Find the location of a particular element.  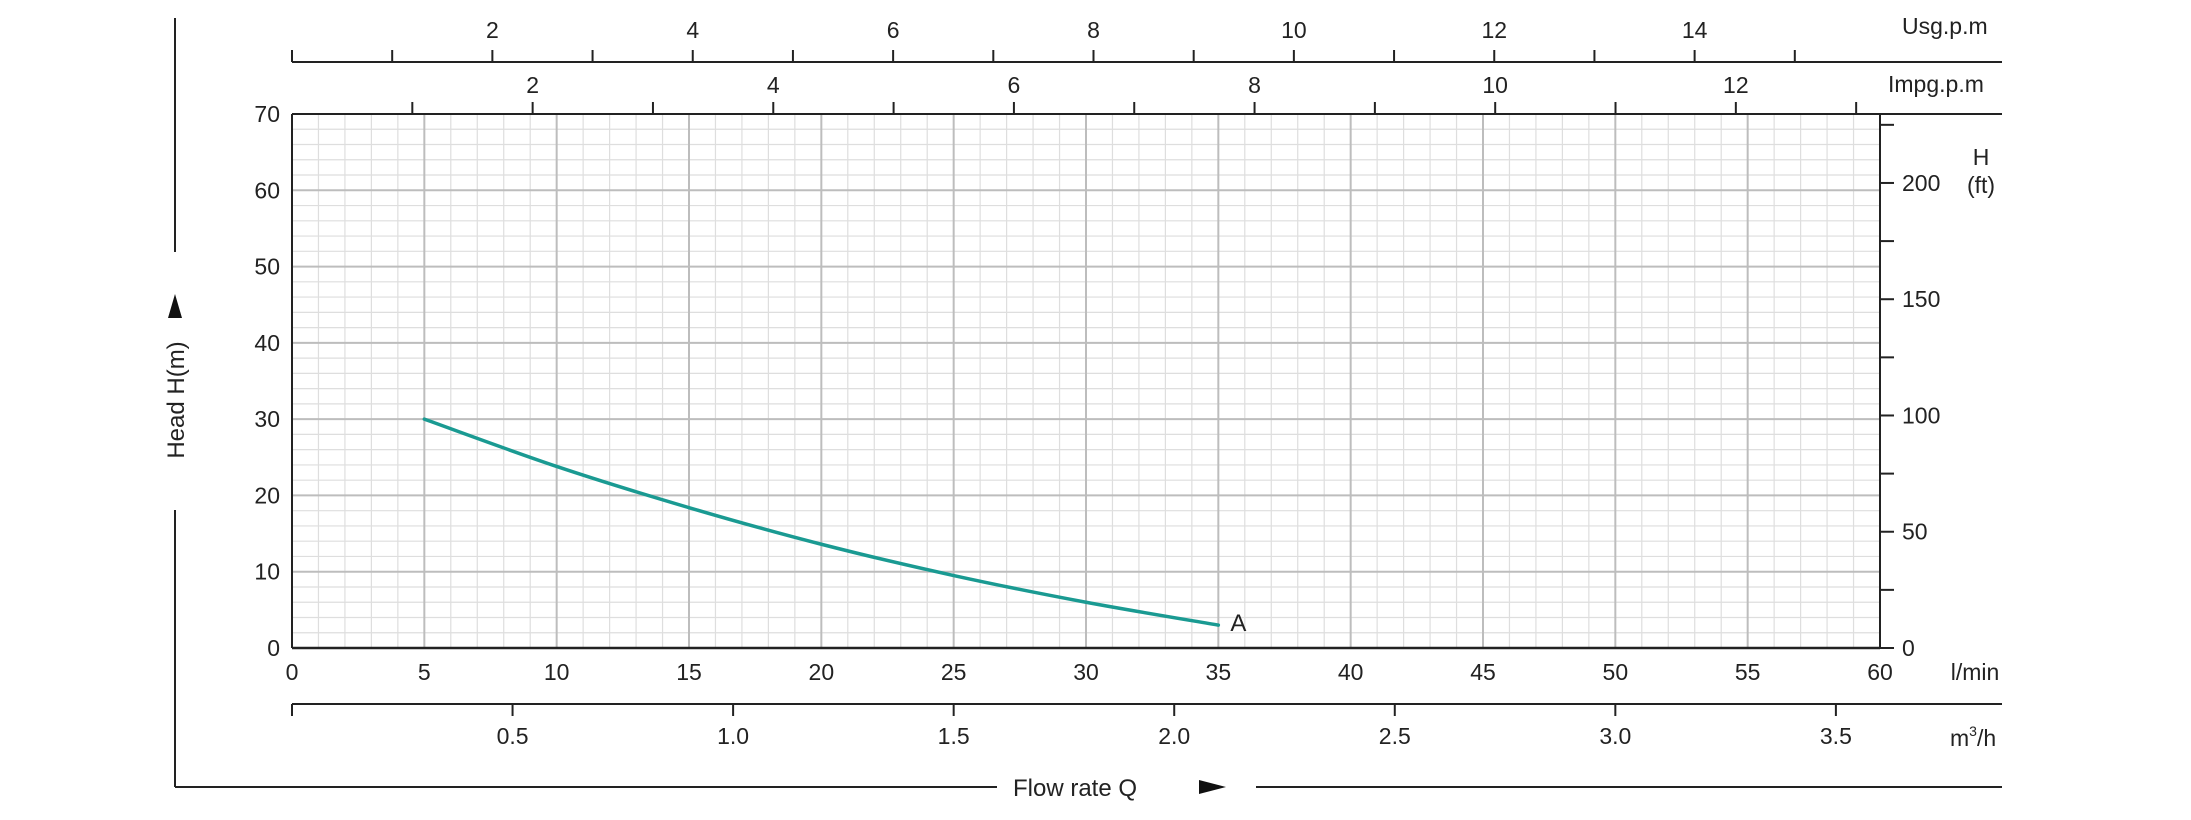

m3h-tick-label: 3.5 is located at coordinates (1836, 736).